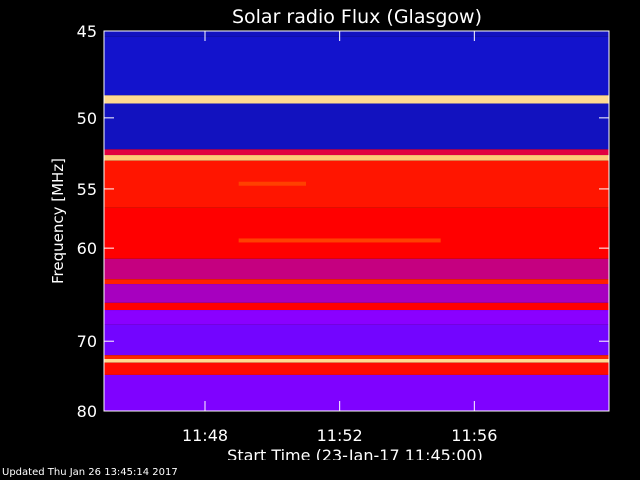  I want to click on update-timestamp: Updated Thu Jan 26 13:45:14 2017, so click(90, 472).